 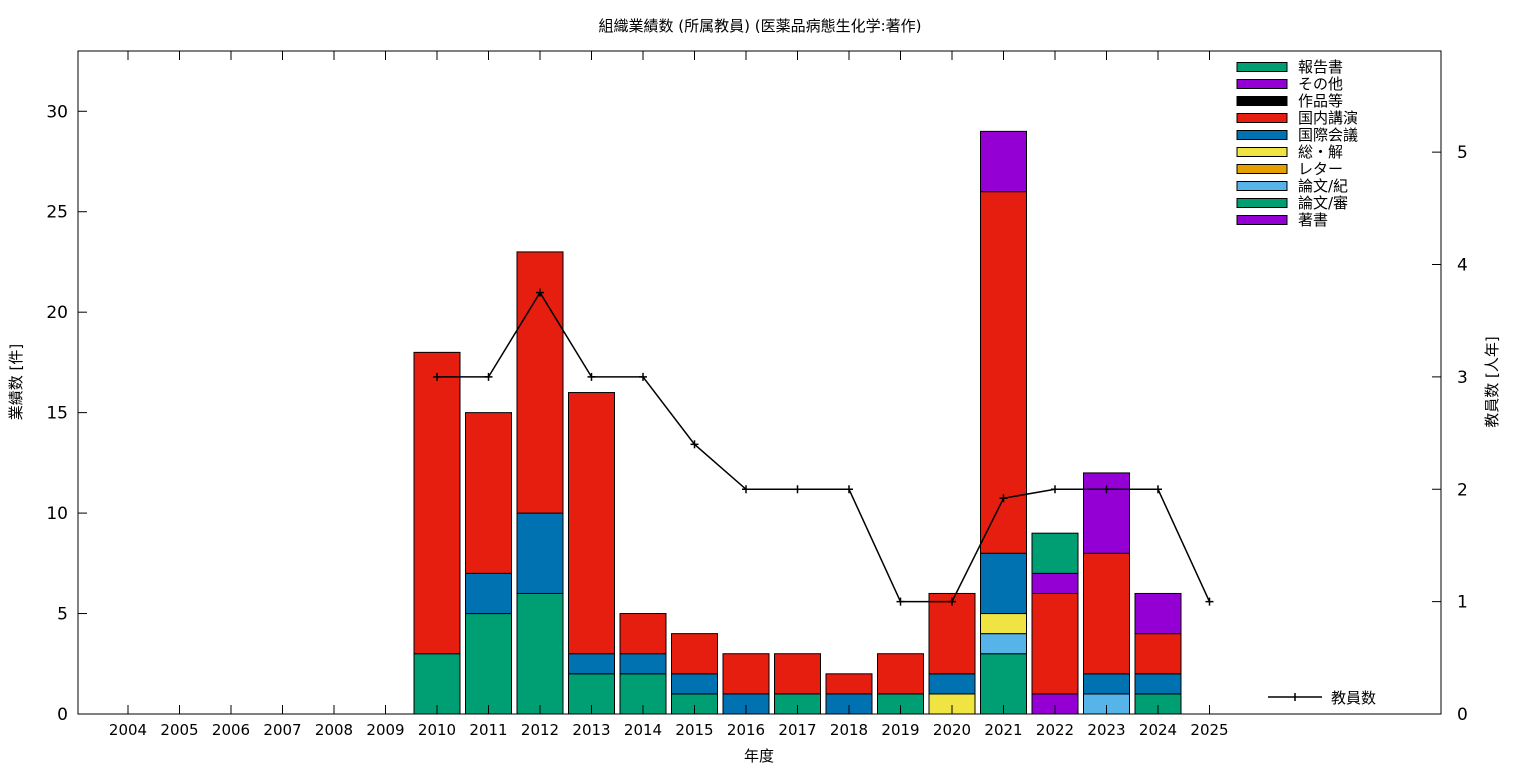 What do you see at coordinates (1320, 169) in the screenshot?
I see `legend-label: レター` at bounding box center [1320, 169].